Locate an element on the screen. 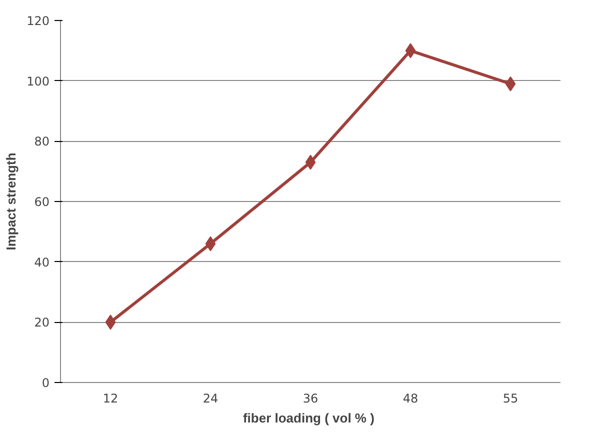  y-tick-label: 60 is located at coordinates (42, 202).